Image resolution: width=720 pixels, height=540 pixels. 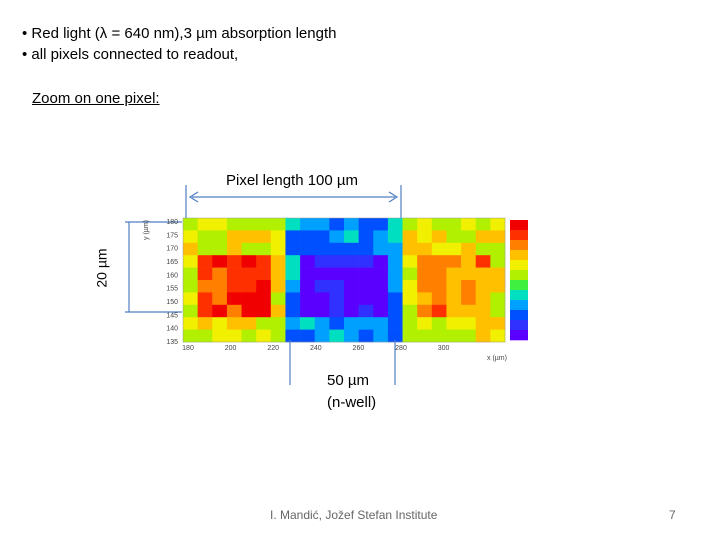 I want to click on heatmap-cells, so click(x=344, y=280).